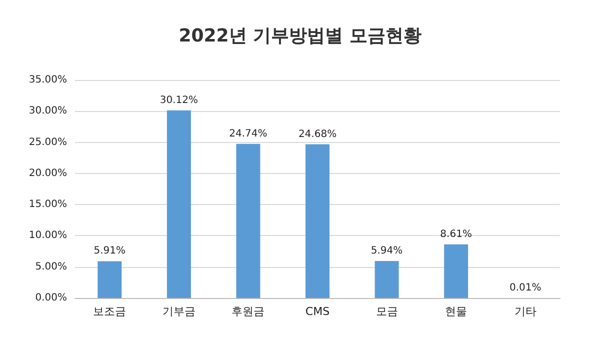 This screenshot has height=344, width=600. What do you see at coordinates (317, 311) in the screenshot?
I see `x-tick-label: CMS` at bounding box center [317, 311].